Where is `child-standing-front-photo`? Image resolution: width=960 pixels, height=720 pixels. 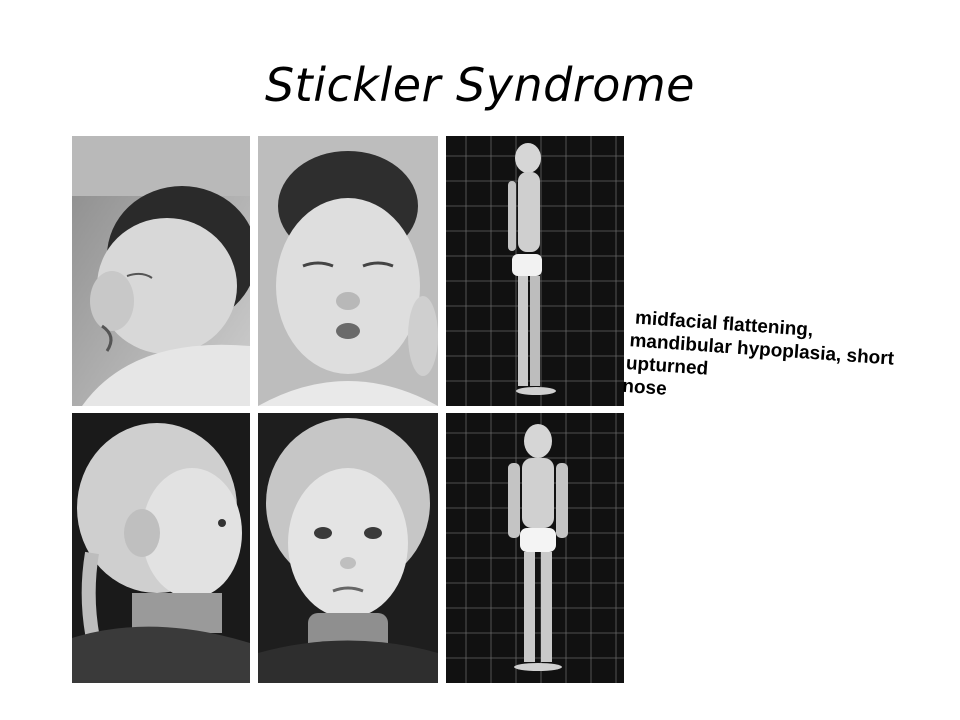
child-standing-front-photo is located at coordinates (535, 548).